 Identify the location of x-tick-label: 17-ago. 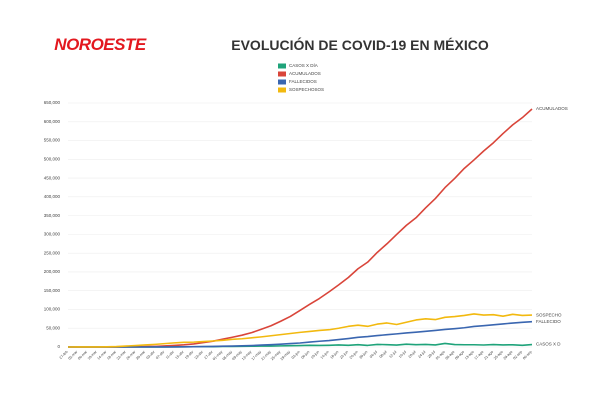
(479, 355).